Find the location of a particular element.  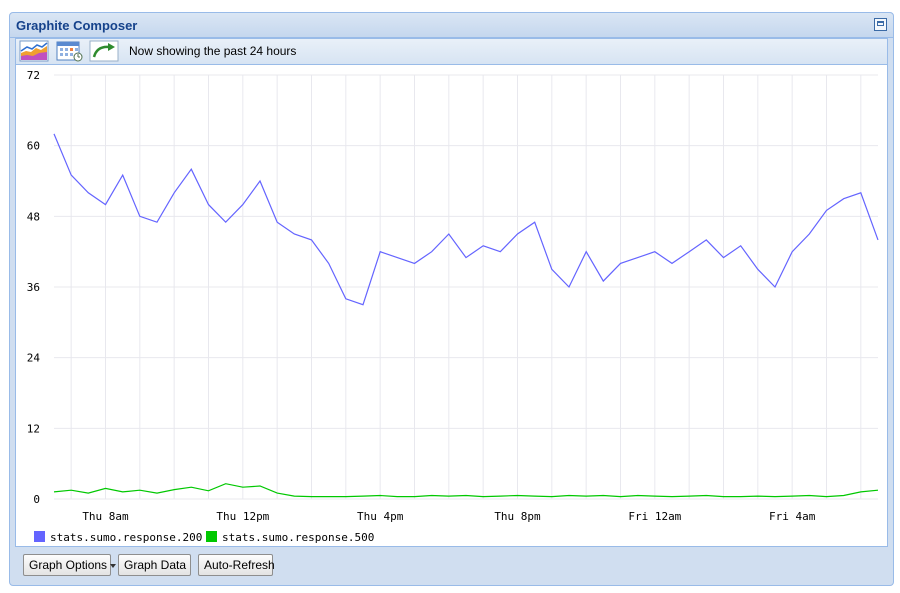

x-tick-label: Fri 12am is located at coordinates (654, 516).